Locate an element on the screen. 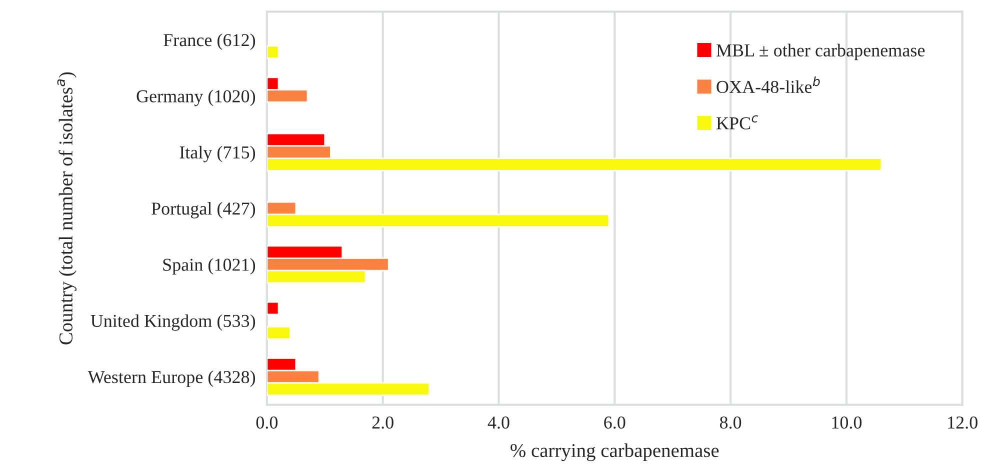  x-tick-label: 6.0 is located at coordinates (615, 422).